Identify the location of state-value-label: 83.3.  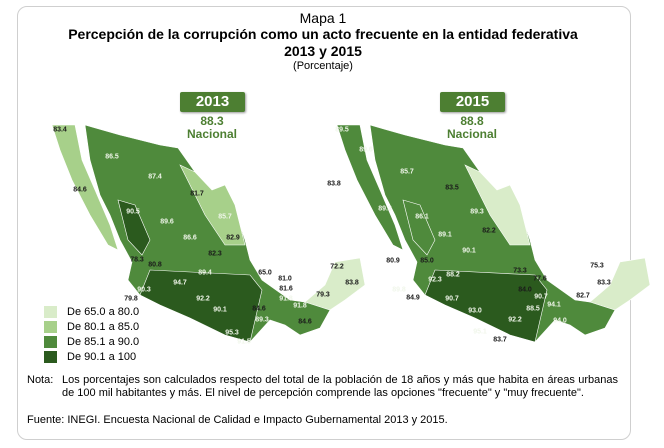
(604, 283).